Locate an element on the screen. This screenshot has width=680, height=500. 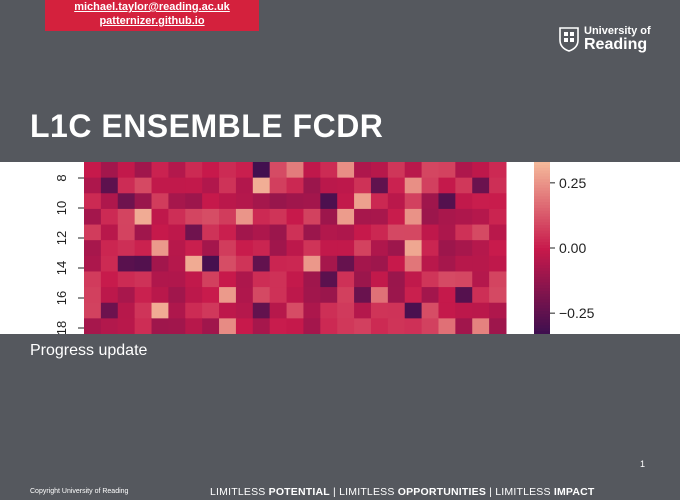
colorbar-tick-label: 0.00 is located at coordinates (572, 248).